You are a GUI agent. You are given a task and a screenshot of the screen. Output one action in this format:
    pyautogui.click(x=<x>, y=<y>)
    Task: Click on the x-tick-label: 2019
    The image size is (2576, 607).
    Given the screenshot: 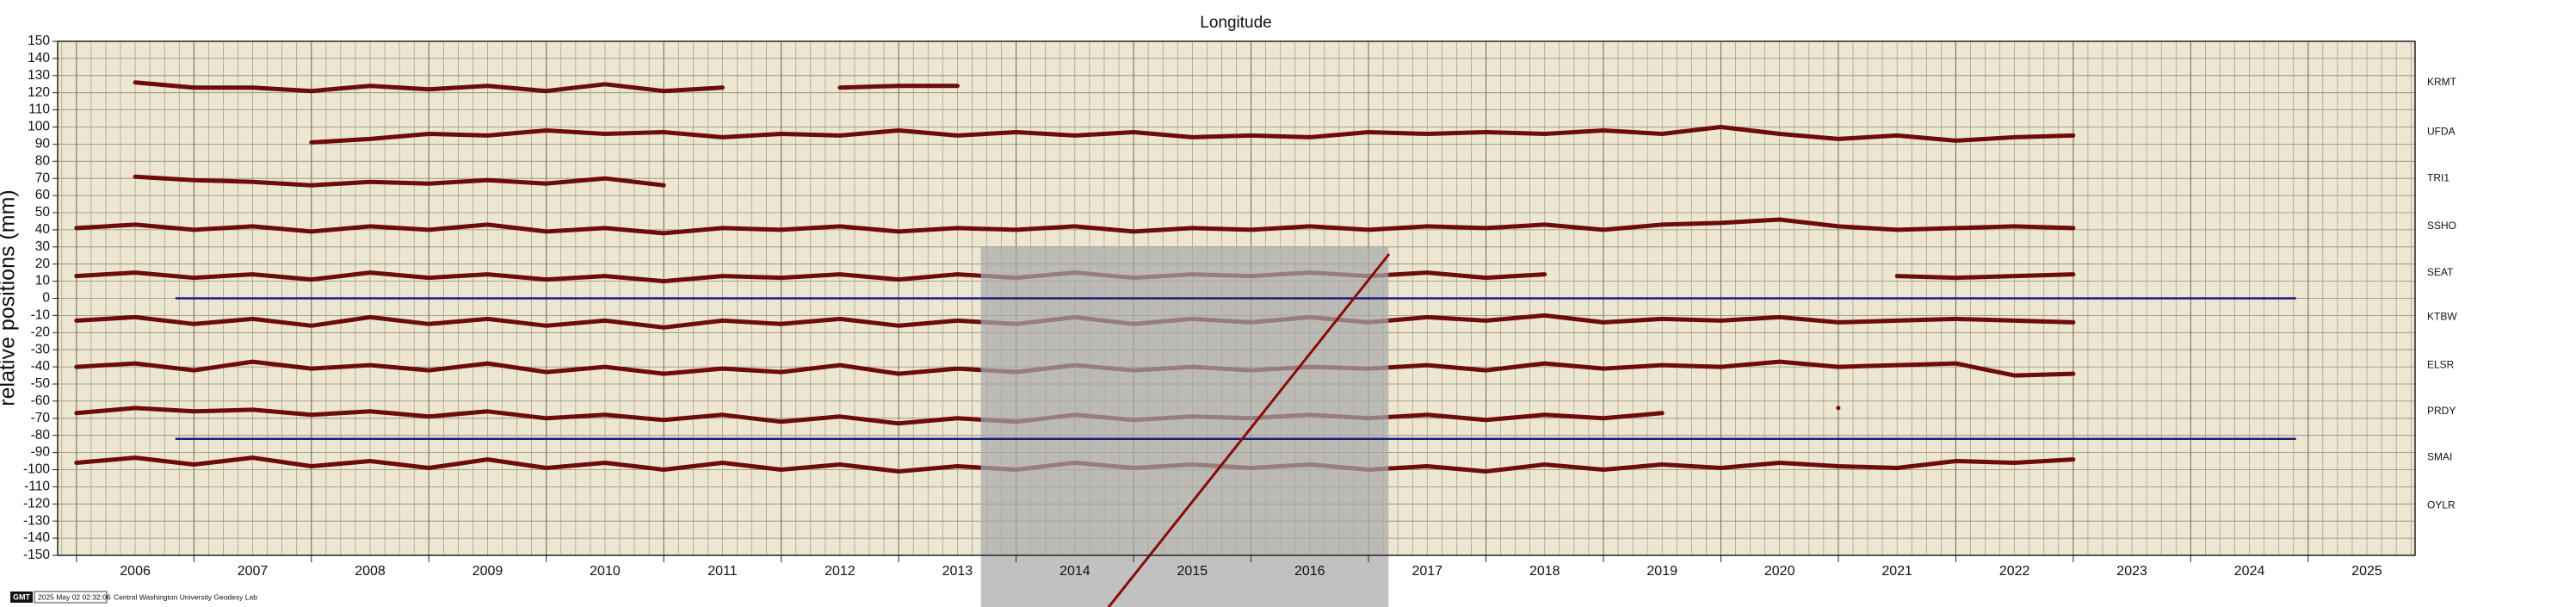 What is the action you would take?
    pyautogui.click(x=1661, y=571)
    